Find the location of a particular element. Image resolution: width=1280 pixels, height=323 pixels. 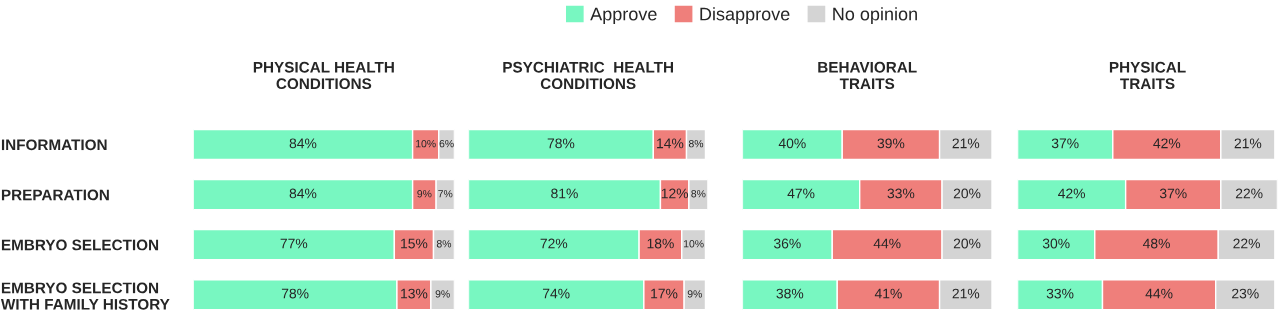

data-label: 13% is located at coordinates (414, 293).